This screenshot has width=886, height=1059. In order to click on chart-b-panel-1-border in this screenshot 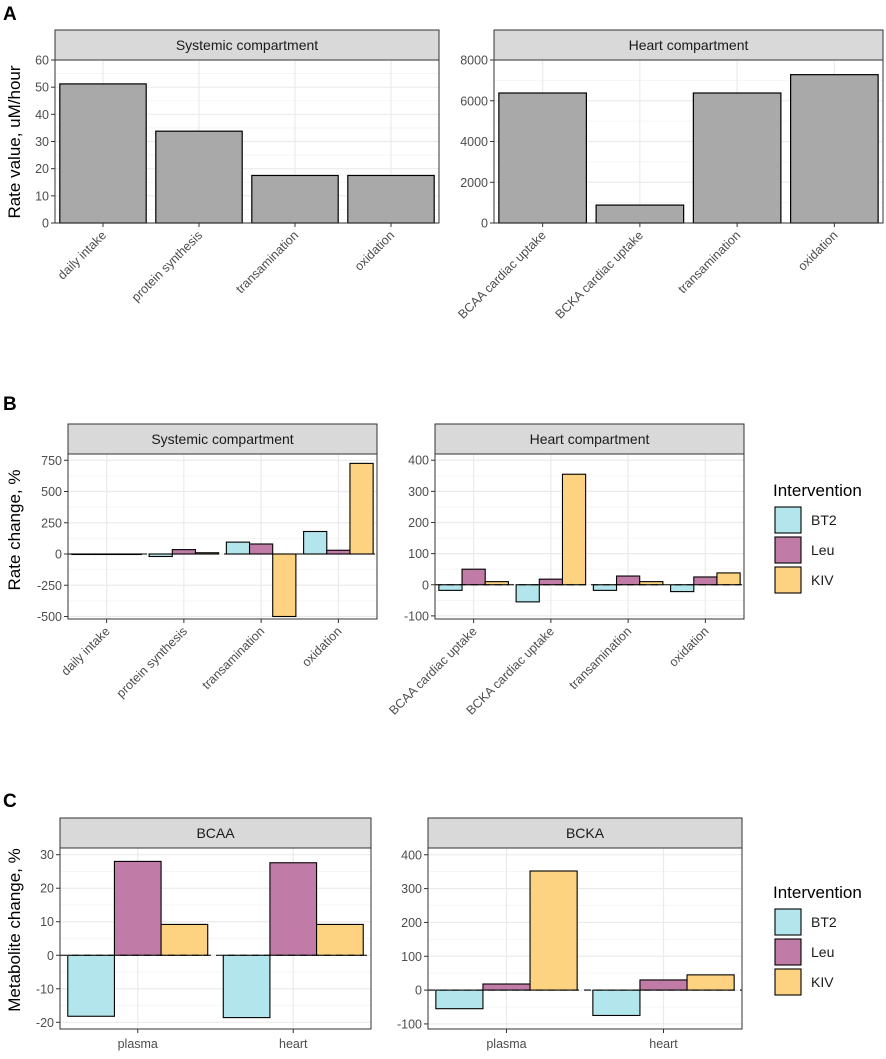, I will do `click(222, 536)`.